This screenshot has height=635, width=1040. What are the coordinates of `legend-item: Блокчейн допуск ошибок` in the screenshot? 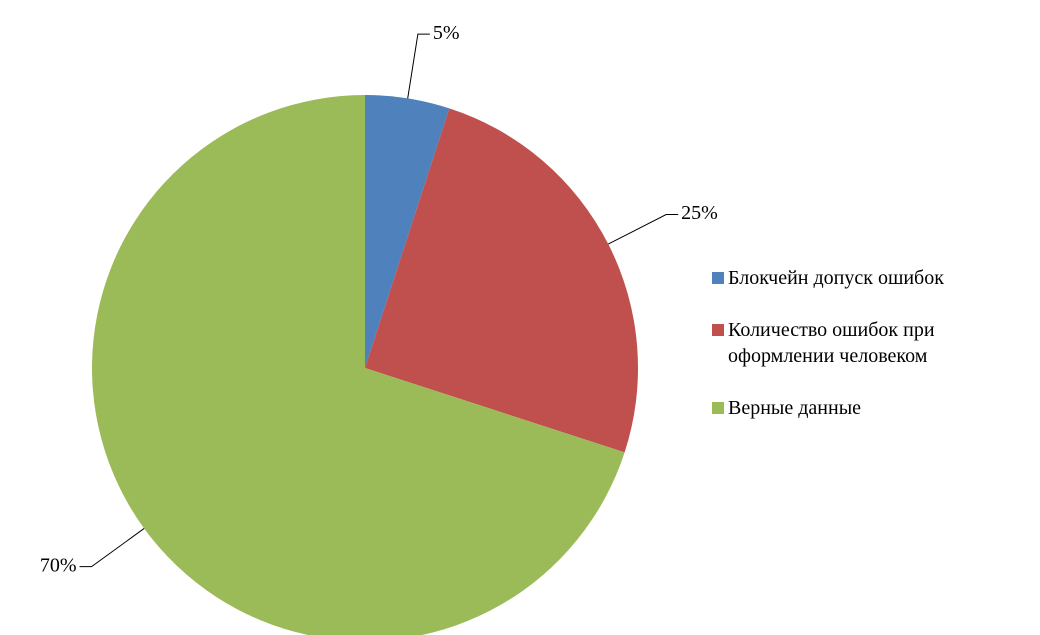 It's located at (872, 278).